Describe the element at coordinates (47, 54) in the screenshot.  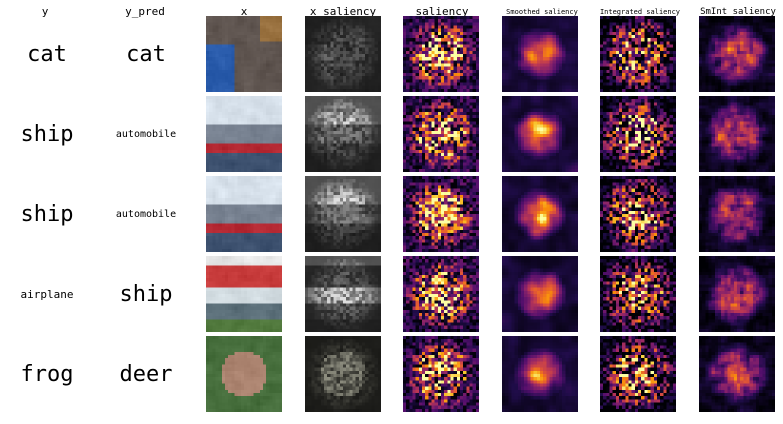
I see `row-0-true-label: cat` at that location.